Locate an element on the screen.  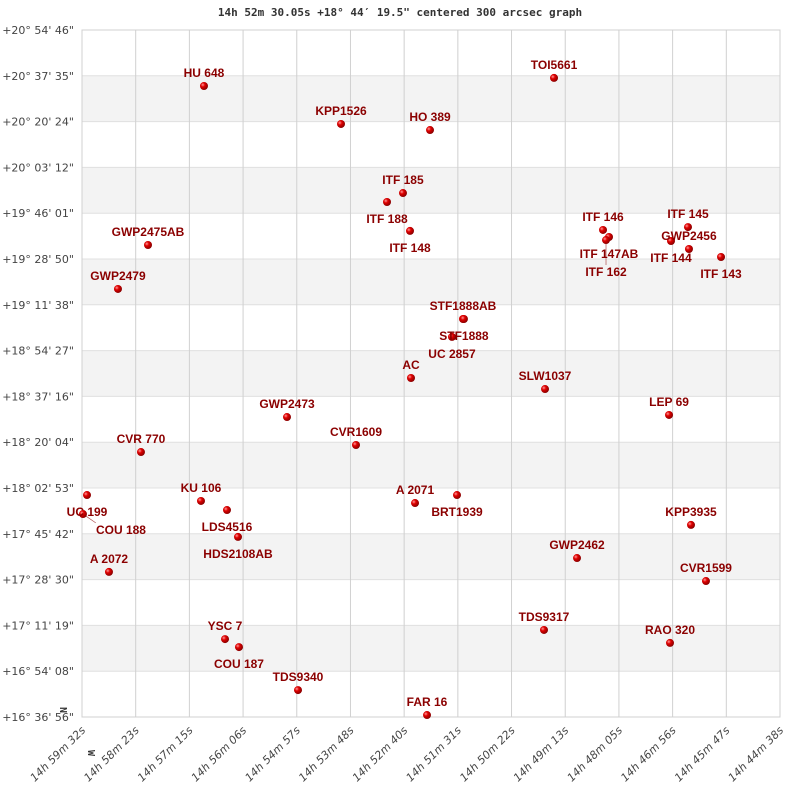
star-label: COU 187 is located at coordinates (239, 664).